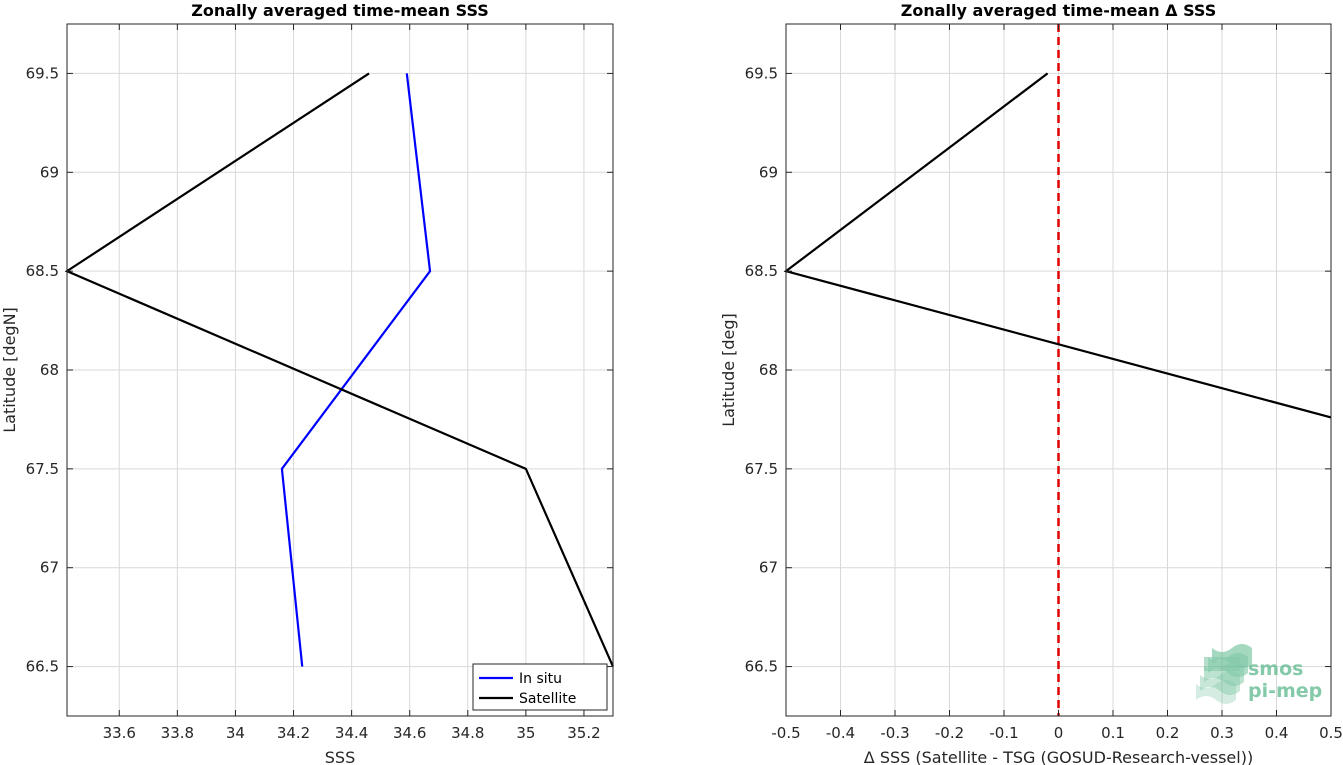  Describe the element at coordinates (1222, 664) in the screenshot. I see `logo-wave-top` at that location.